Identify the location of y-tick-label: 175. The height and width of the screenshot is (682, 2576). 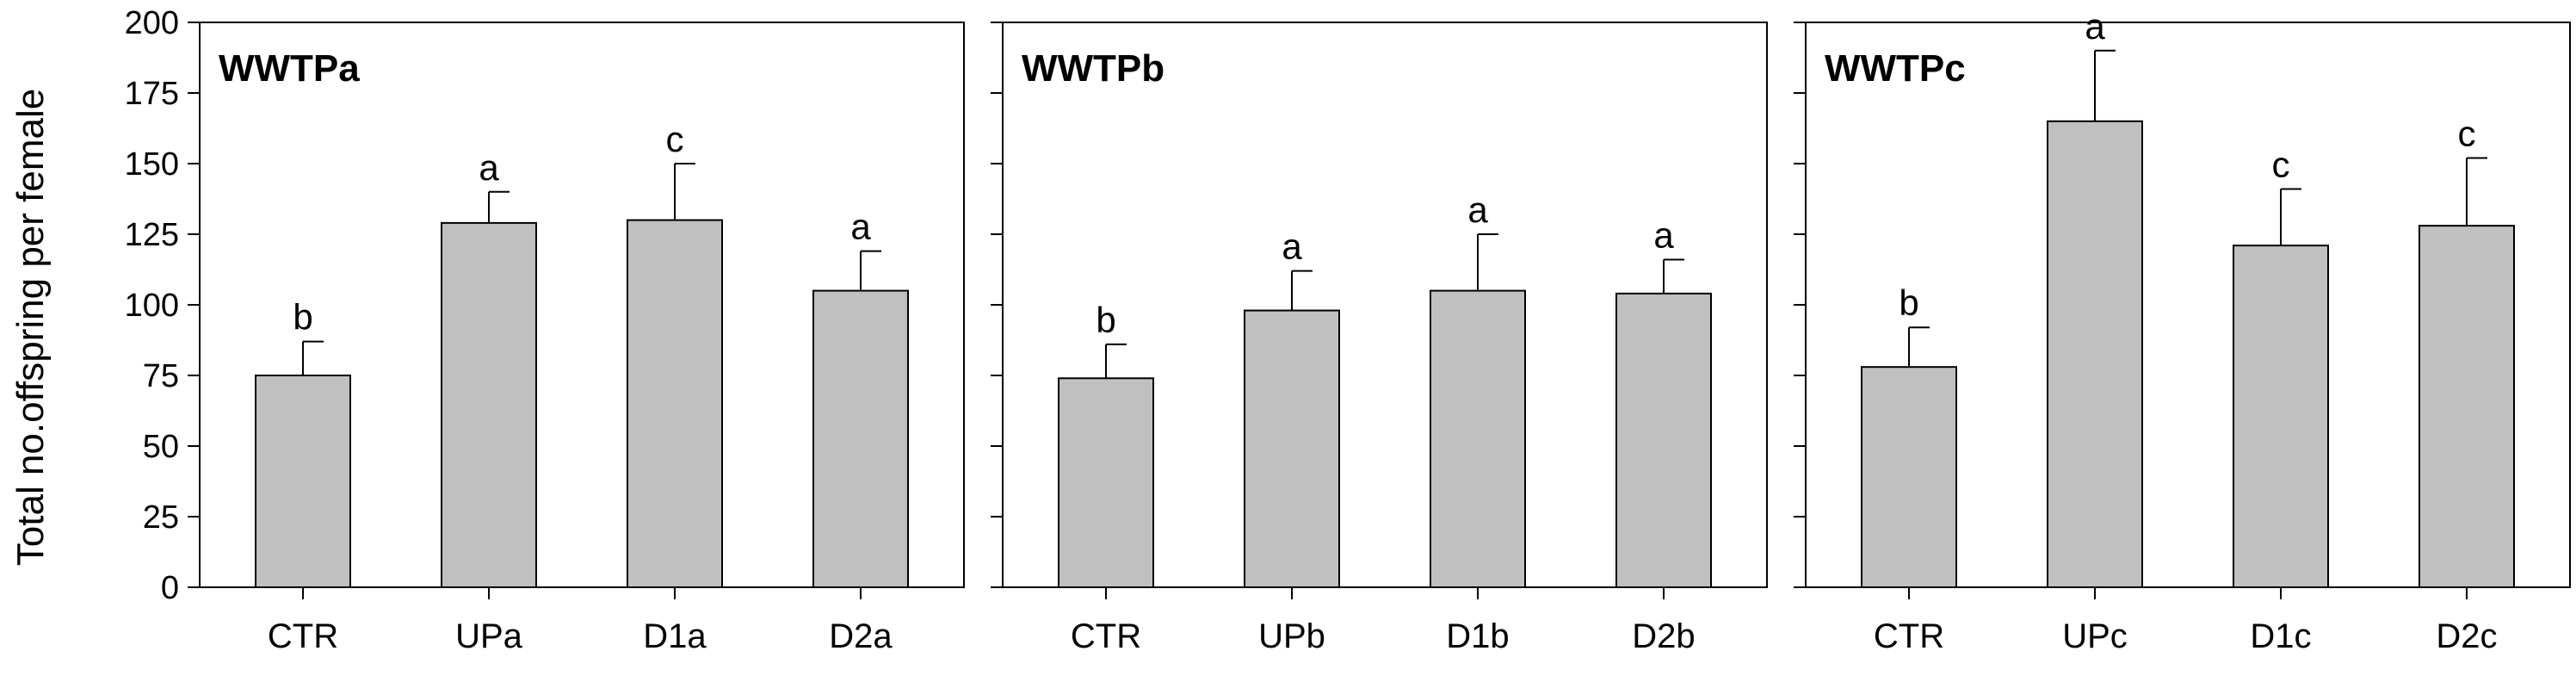
(152, 94).